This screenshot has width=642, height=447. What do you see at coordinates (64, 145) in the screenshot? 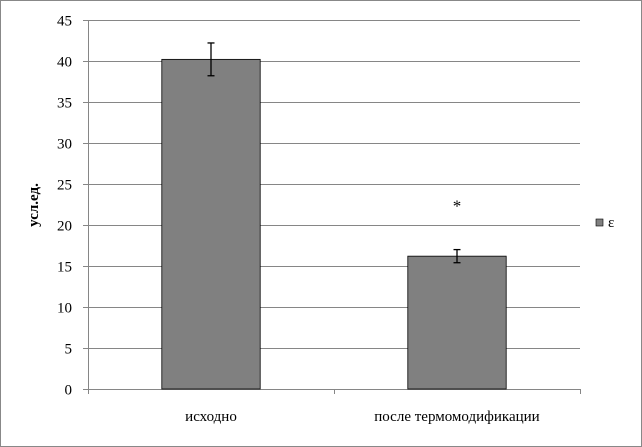
I see `y-tick-label: 30` at bounding box center [64, 145].